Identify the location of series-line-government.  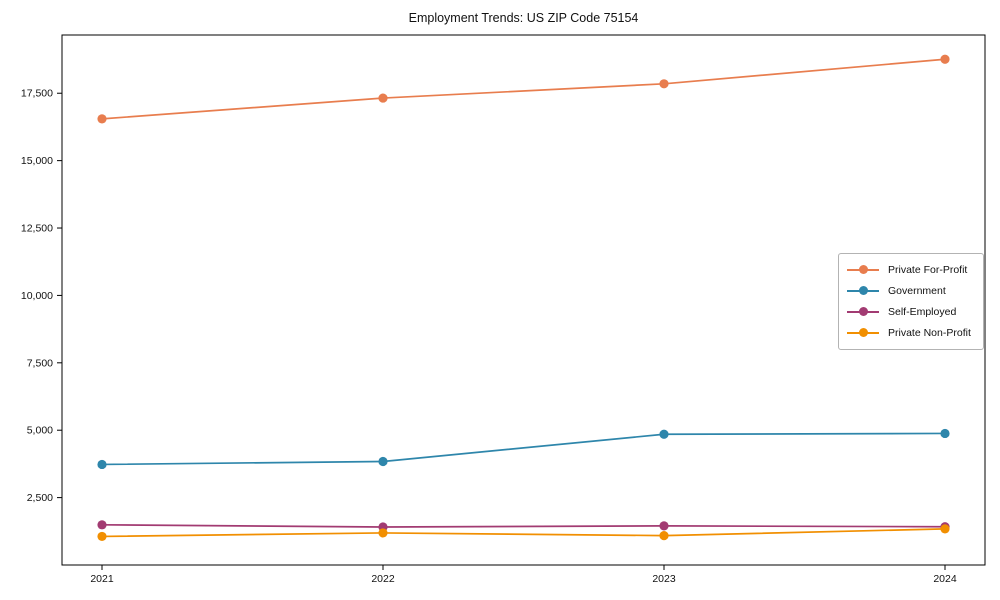
(523, 449).